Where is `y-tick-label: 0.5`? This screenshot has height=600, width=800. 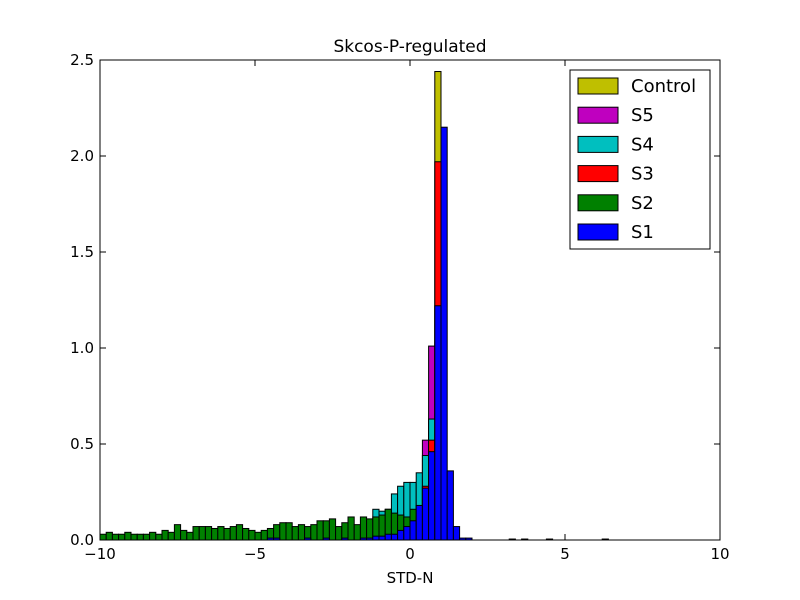 y-tick-label: 0.5 is located at coordinates (82, 444).